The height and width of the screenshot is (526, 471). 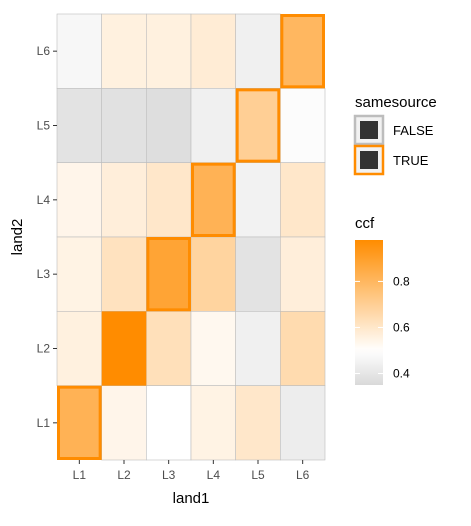 What do you see at coordinates (169, 200) in the screenshot?
I see `heatmap-cell-L3-L4` at bounding box center [169, 200].